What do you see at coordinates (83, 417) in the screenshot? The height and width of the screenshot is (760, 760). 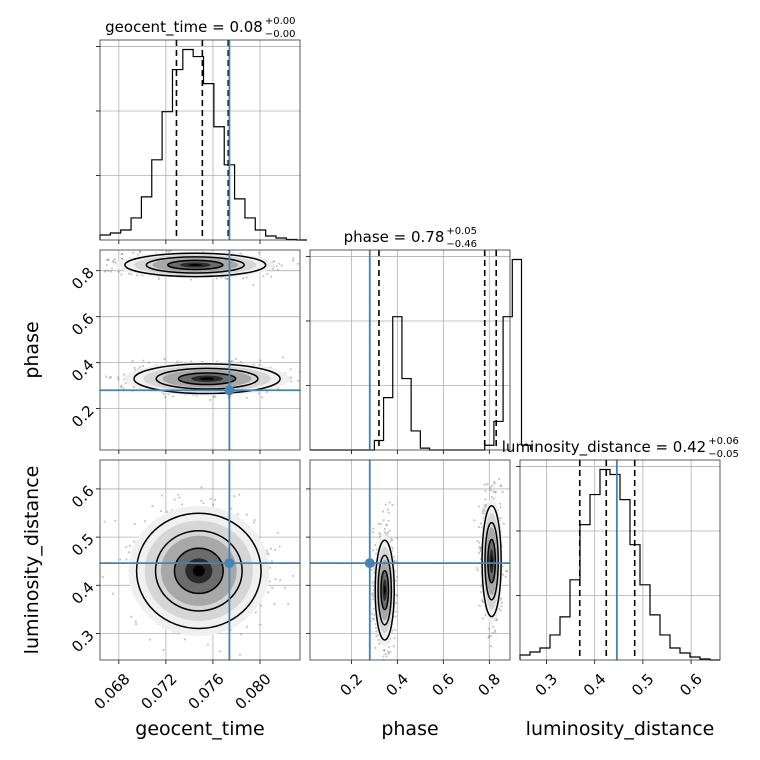 I see `y-tick-label: 0.2` at bounding box center [83, 417].